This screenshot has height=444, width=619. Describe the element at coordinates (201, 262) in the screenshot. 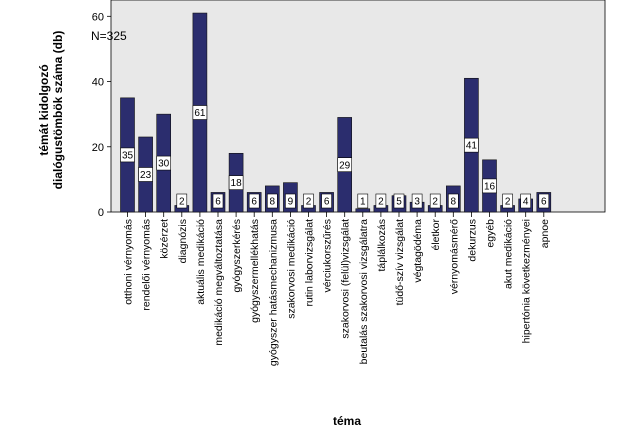

I see `category-label: aktuális medikáció` at that location.